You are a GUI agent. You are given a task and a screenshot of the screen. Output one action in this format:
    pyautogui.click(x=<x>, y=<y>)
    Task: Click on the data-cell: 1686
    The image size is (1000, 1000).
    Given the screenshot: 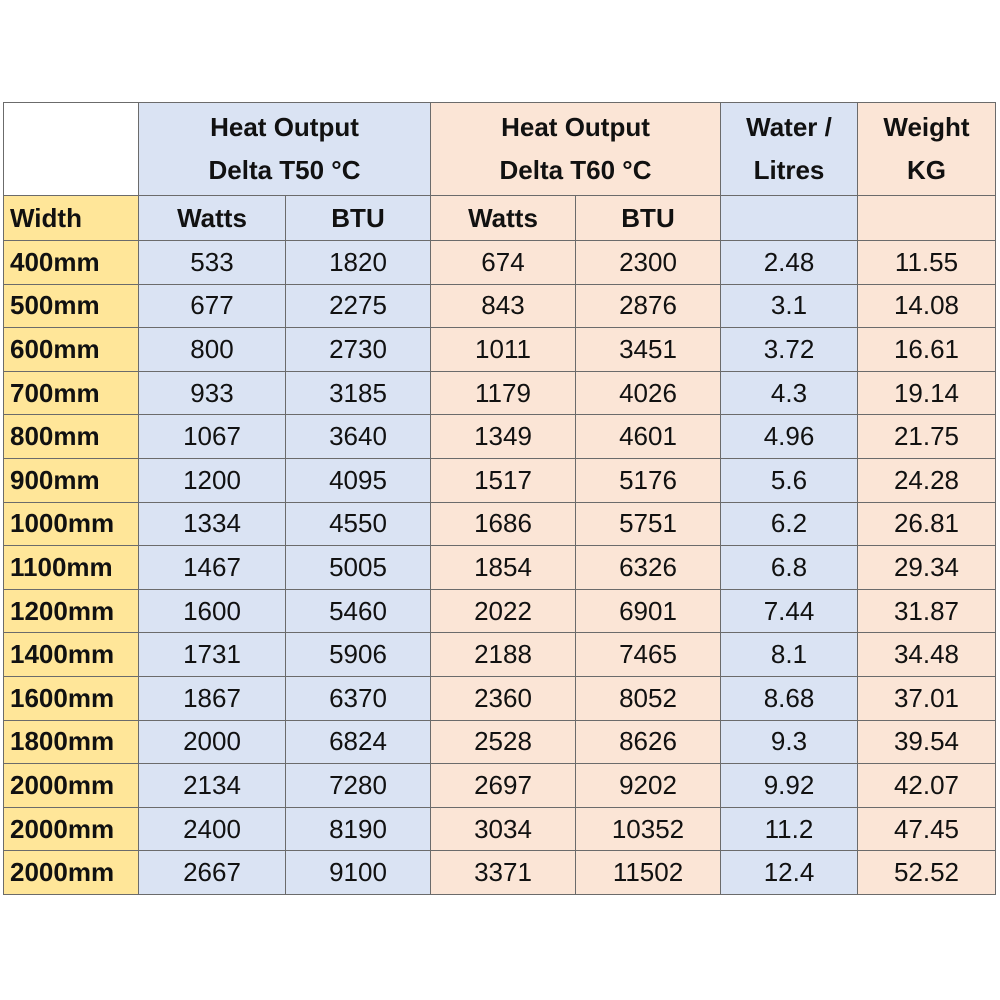 What is the action you would take?
    pyautogui.click(x=503, y=524)
    